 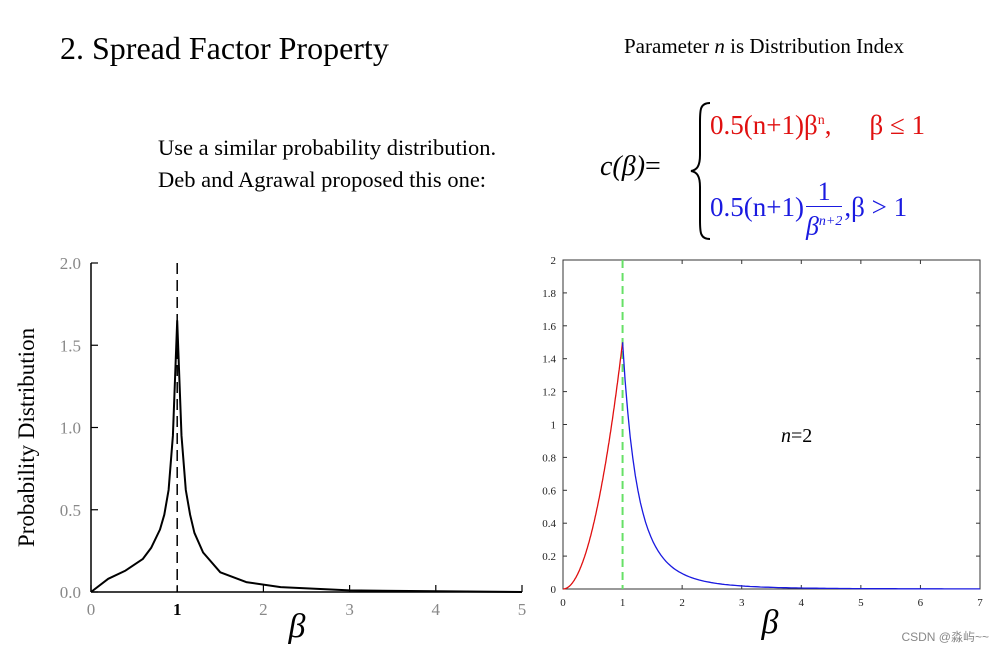 What do you see at coordinates (549, 557) in the screenshot?
I see `y-tick-label: 0.2` at bounding box center [549, 557].